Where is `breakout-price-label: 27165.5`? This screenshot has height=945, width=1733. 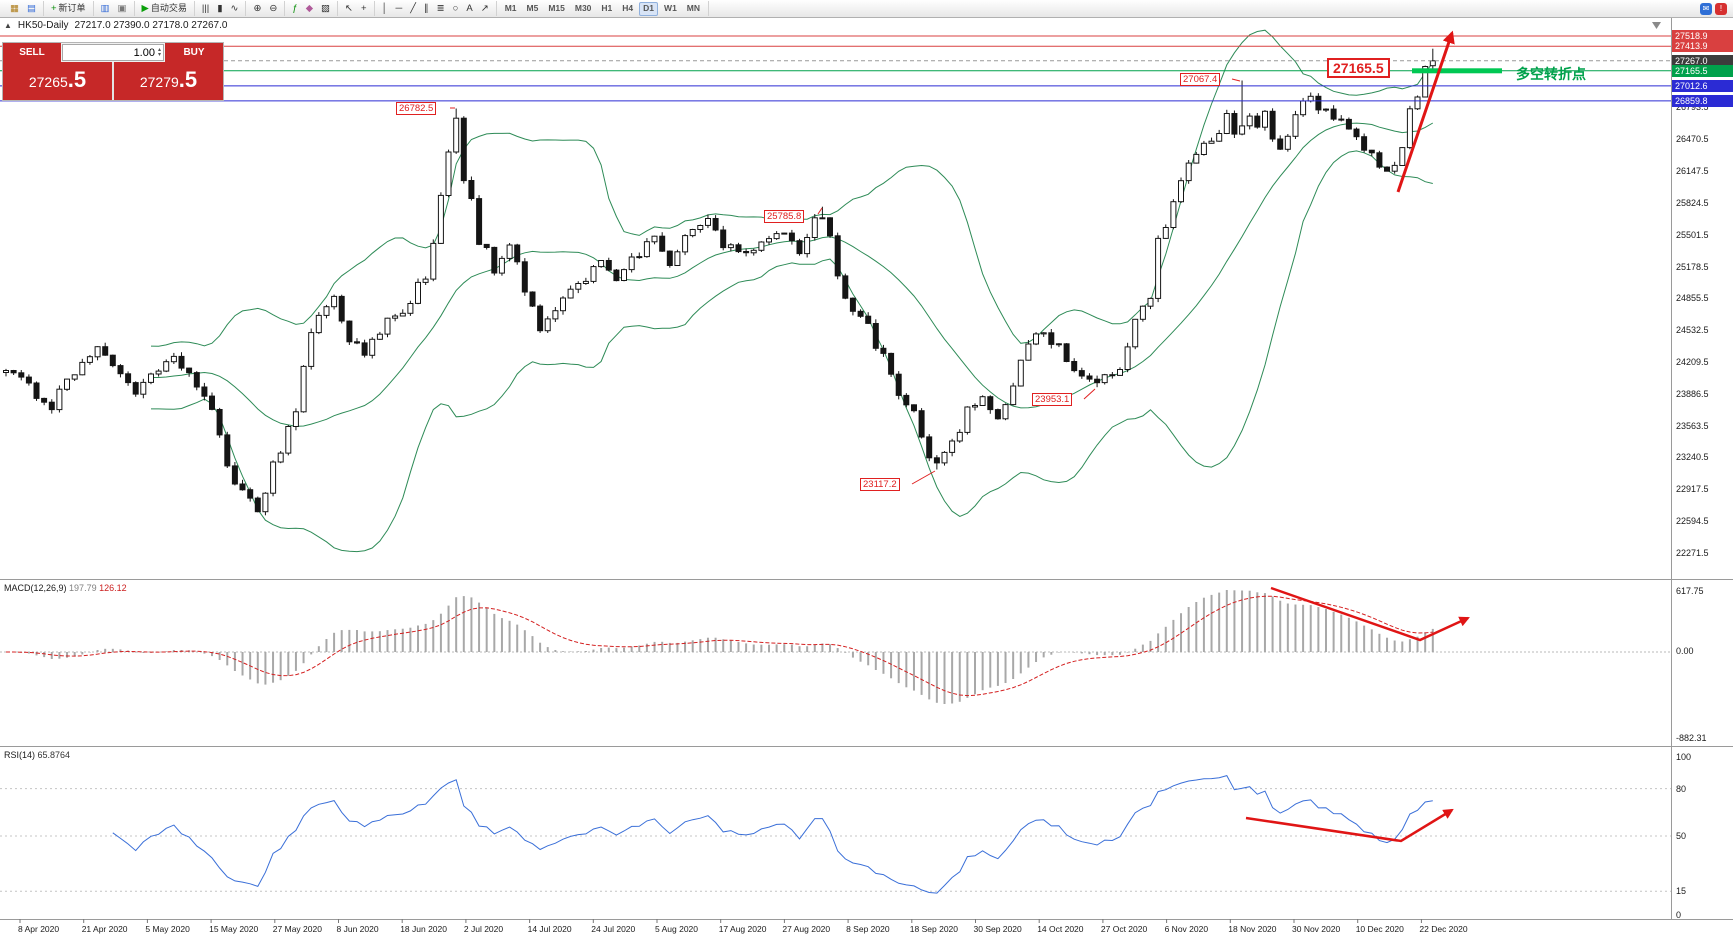
breakout-price-label: 27165.5 is located at coordinates (1358, 68).